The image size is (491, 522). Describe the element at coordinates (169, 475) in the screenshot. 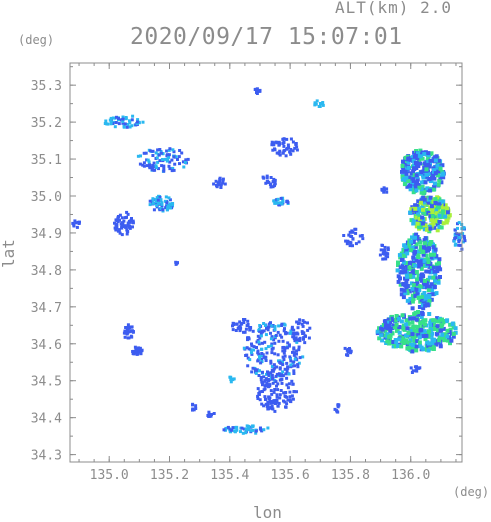

I see `x-tick-label: 135.2` at that location.